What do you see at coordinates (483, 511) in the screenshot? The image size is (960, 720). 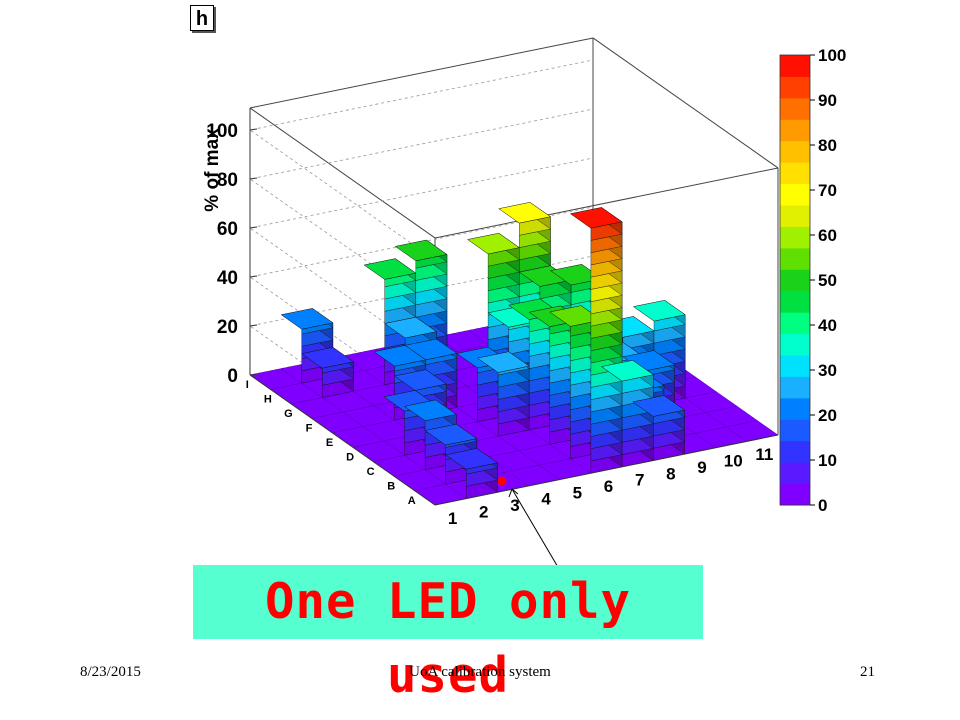 I see `x-tick-label: 2` at bounding box center [483, 511].